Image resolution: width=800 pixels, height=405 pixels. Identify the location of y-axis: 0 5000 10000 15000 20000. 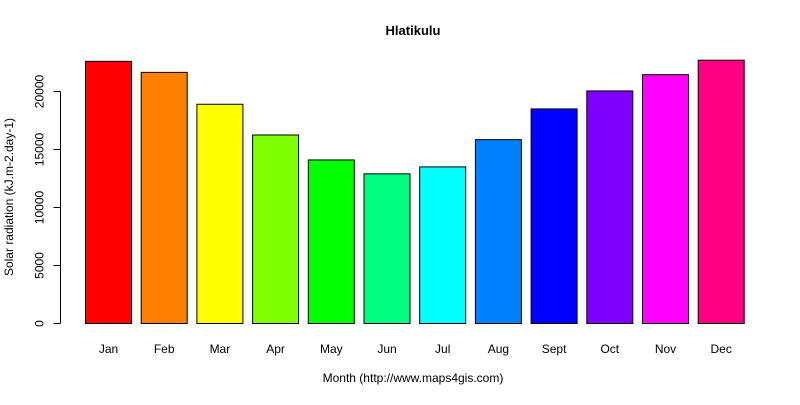
(47, 200).